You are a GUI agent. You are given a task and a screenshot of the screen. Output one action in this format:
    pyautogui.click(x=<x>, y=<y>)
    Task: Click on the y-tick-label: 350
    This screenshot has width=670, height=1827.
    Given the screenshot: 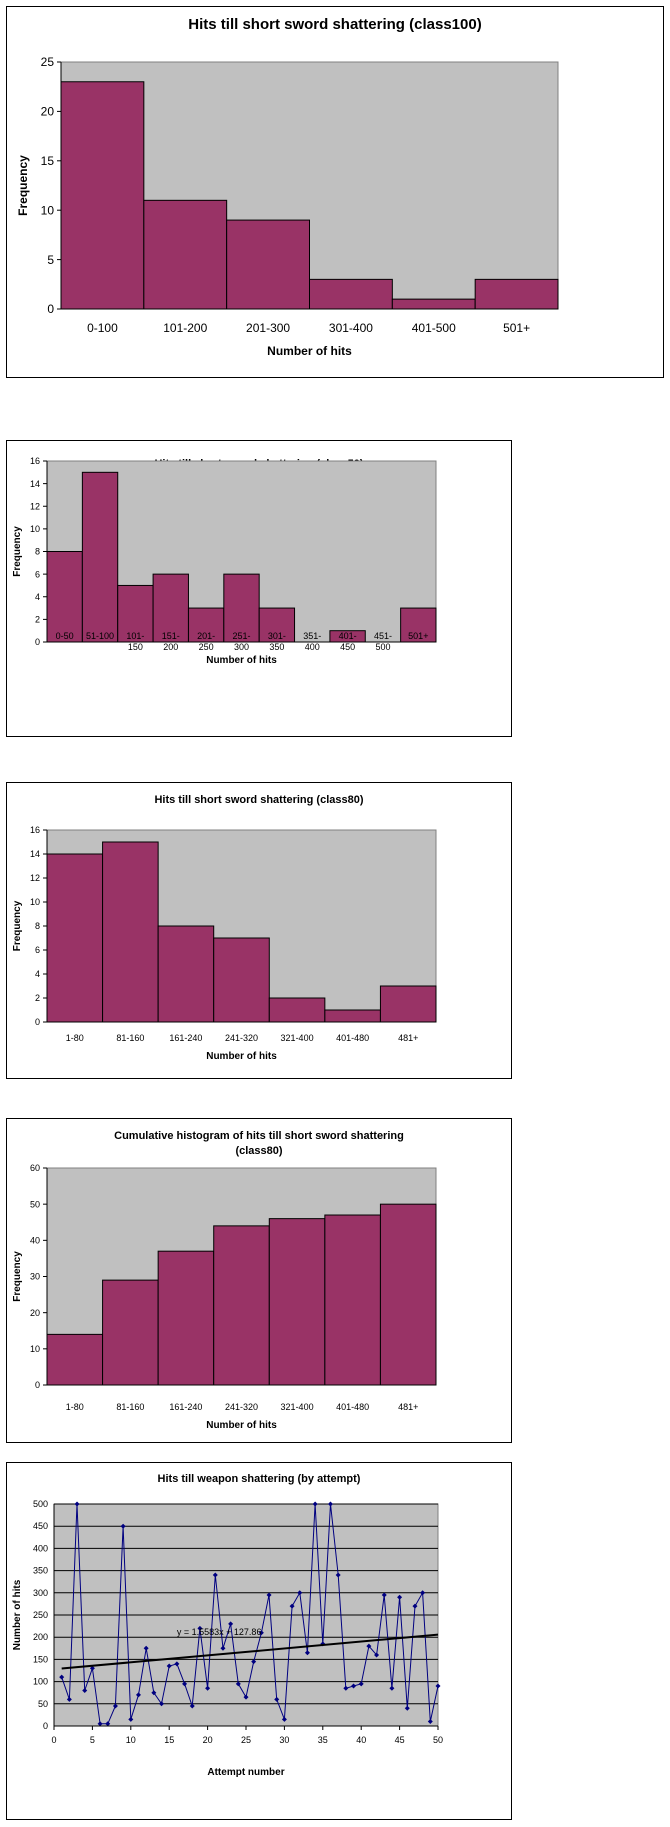 What is the action you would take?
    pyautogui.click(x=40, y=1571)
    